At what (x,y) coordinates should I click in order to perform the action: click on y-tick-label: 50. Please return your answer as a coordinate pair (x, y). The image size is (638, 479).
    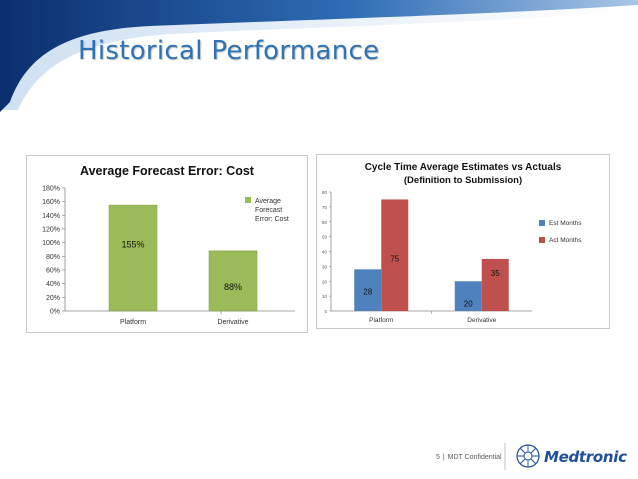
    Looking at the image, I should click on (325, 237).